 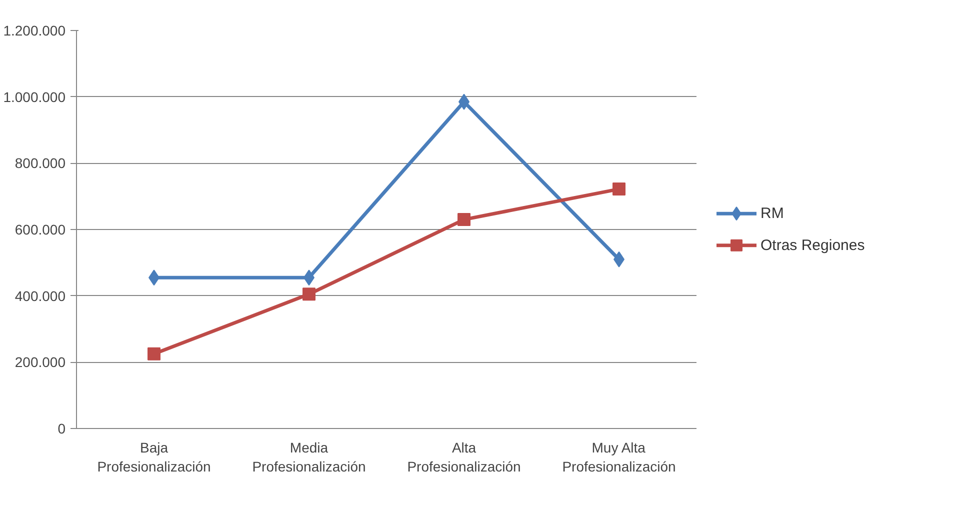 What do you see at coordinates (34, 30) in the screenshot?
I see `y-tick-label: 1.200.000` at bounding box center [34, 30].